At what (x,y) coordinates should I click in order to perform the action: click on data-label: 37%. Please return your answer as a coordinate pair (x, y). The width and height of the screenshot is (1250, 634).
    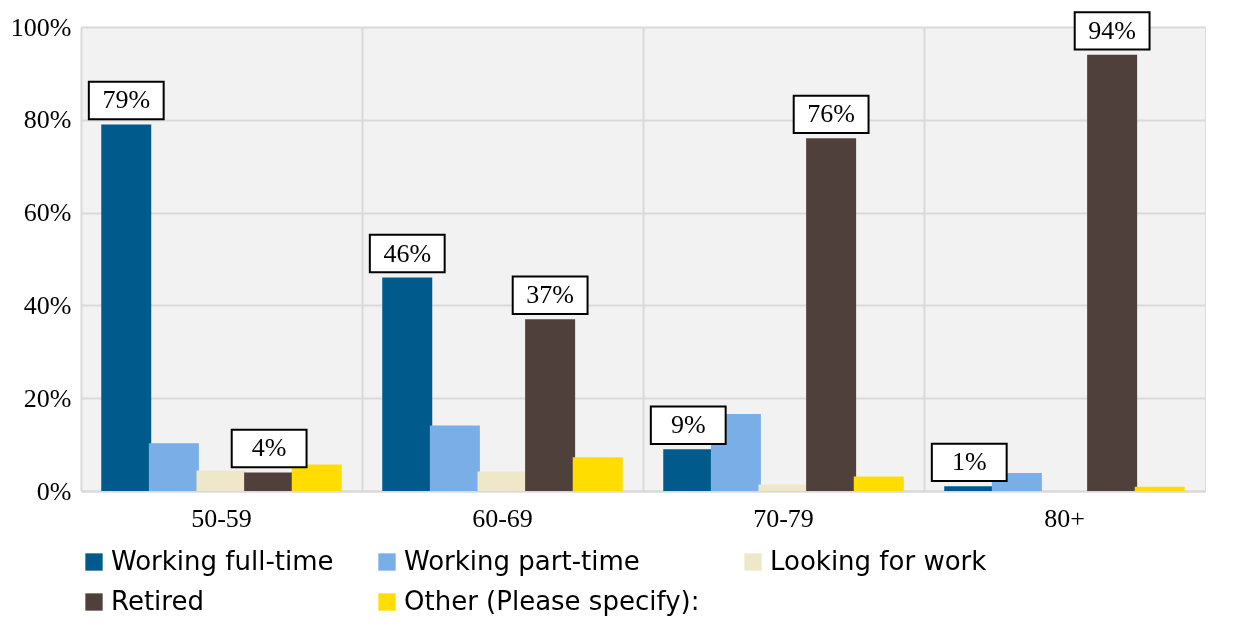
    Looking at the image, I should click on (550, 295).